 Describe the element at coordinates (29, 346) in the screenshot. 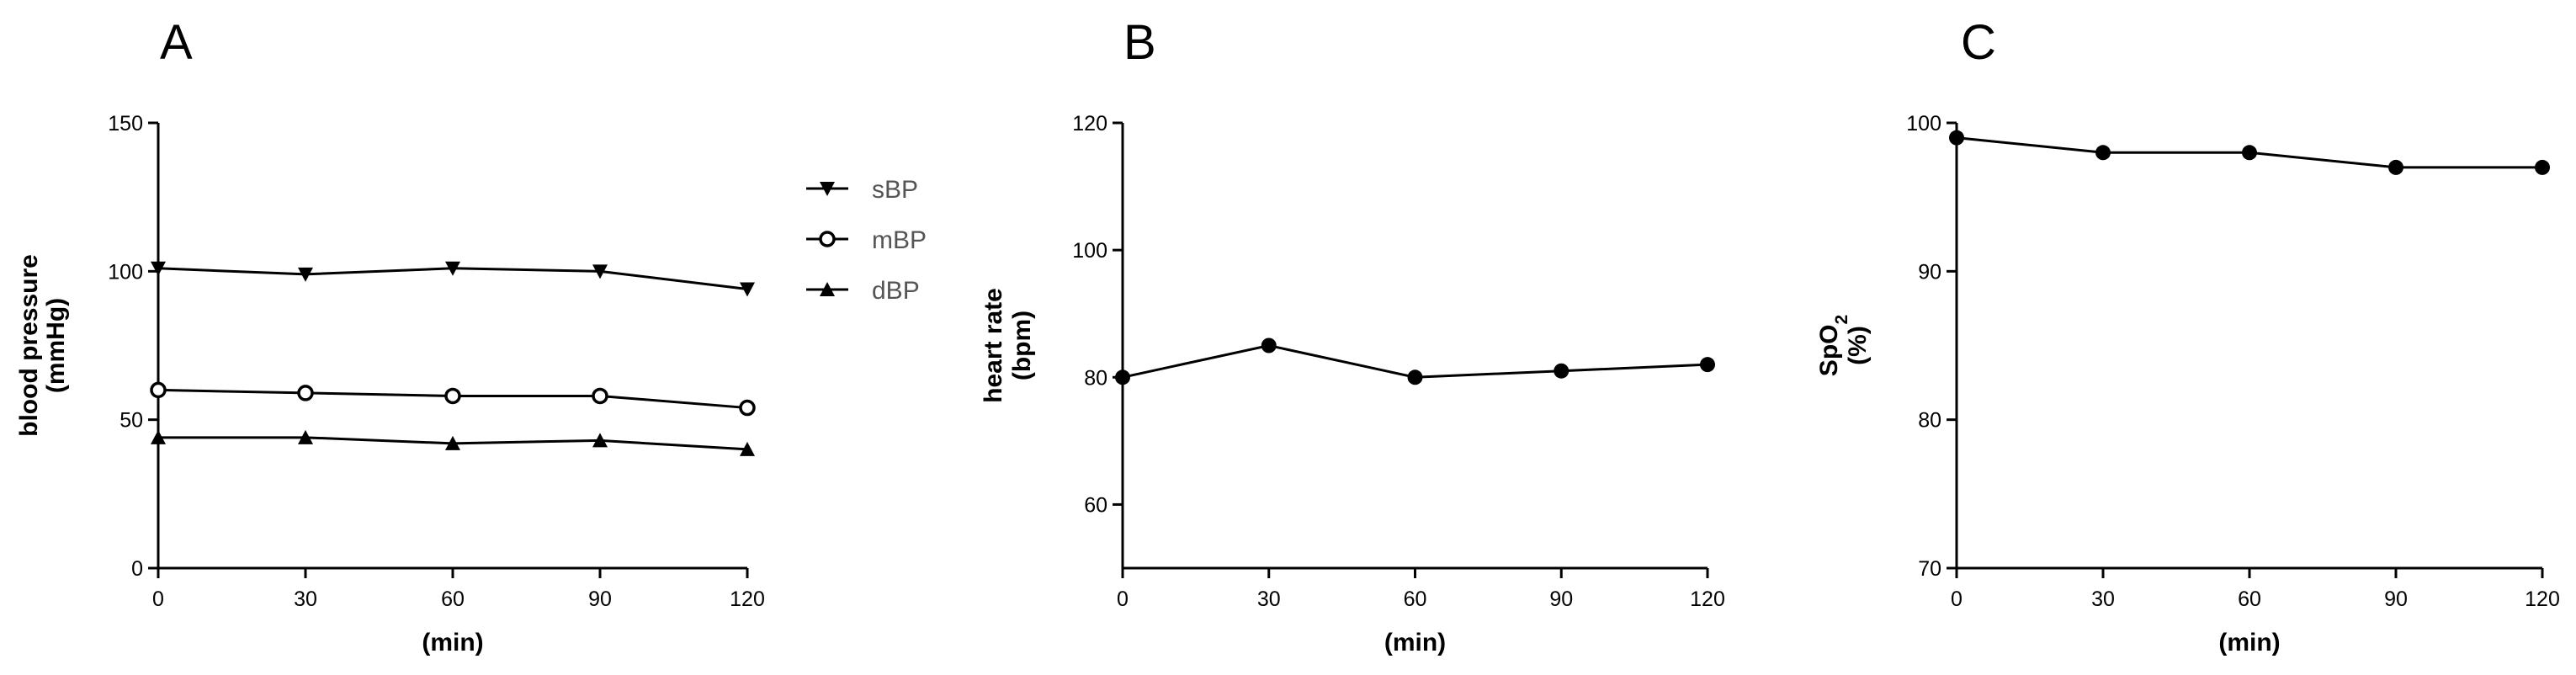

I see `y-axis-title-line1: blood pressure` at that location.